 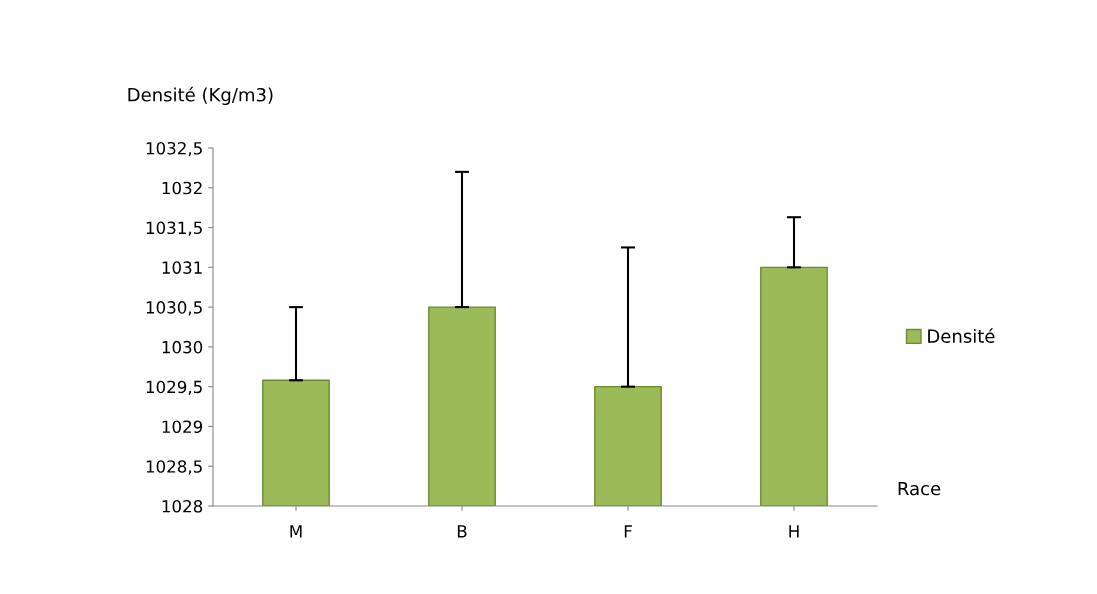 I want to click on x-tick-label: F, so click(x=628, y=531).